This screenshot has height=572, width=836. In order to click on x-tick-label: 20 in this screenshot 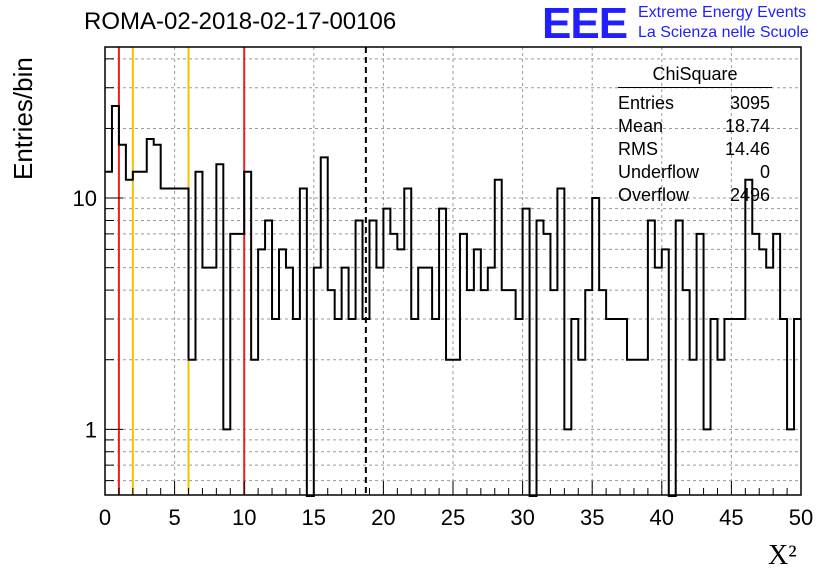, I will do `click(383, 517)`.